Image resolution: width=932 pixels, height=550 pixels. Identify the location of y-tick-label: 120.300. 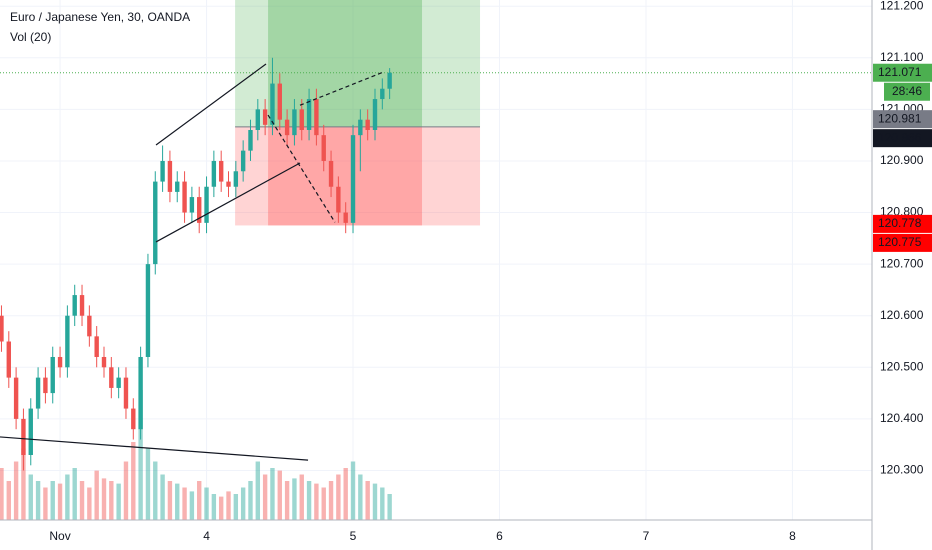
(902, 470).